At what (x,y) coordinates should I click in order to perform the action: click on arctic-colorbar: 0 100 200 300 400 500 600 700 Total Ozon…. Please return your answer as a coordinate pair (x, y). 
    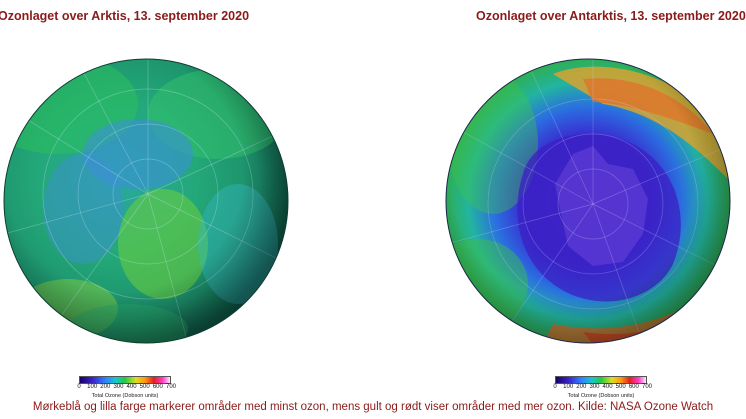
    Looking at the image, I should click on (126, 387).